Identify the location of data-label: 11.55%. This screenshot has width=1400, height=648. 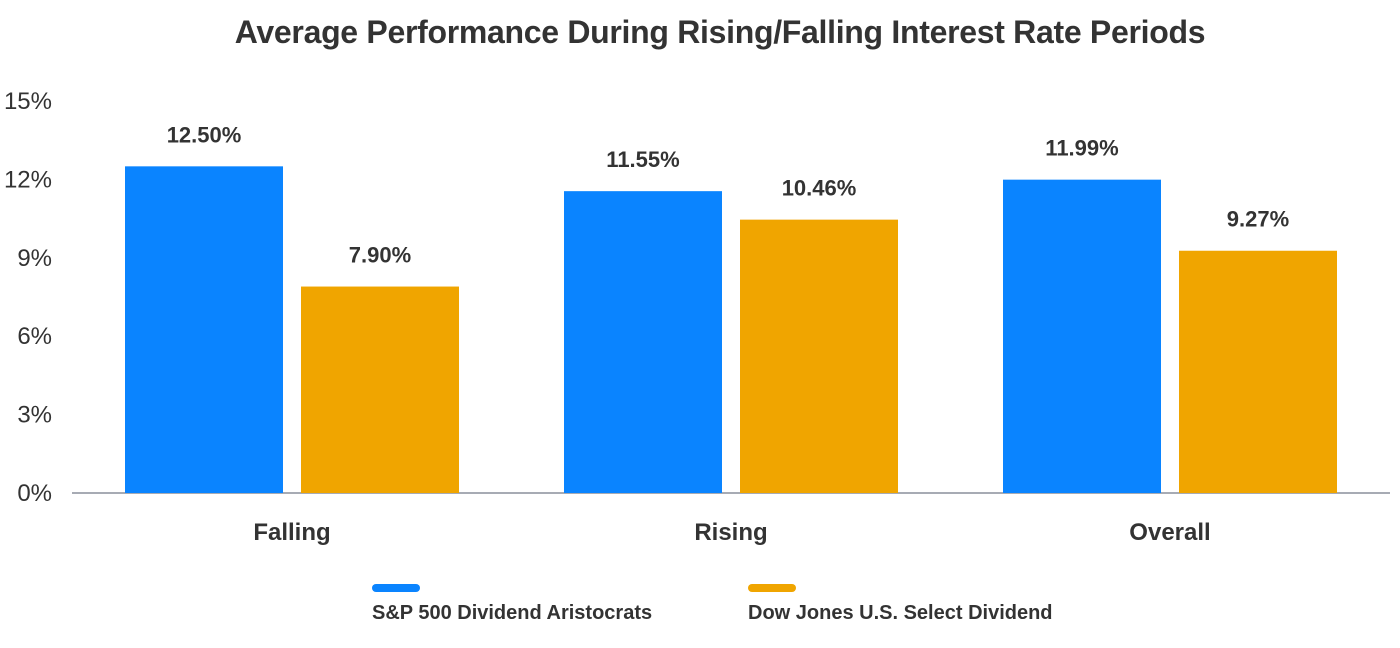
(642, 159).